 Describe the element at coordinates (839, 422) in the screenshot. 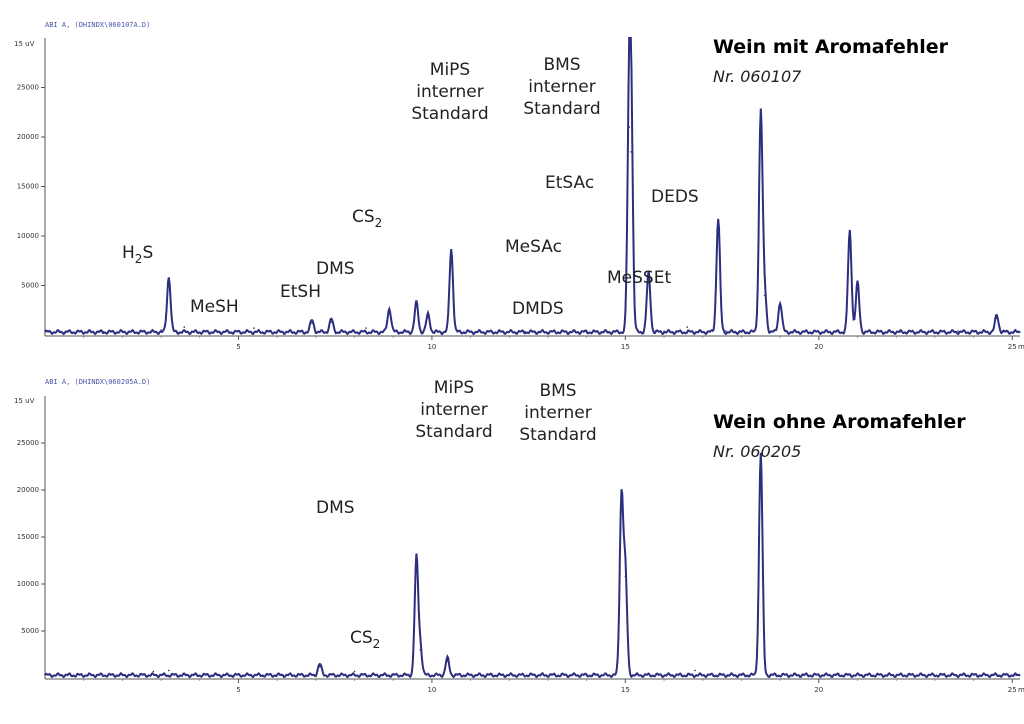

I see `chart-title: Wein ohne Aromafehler` at that location.